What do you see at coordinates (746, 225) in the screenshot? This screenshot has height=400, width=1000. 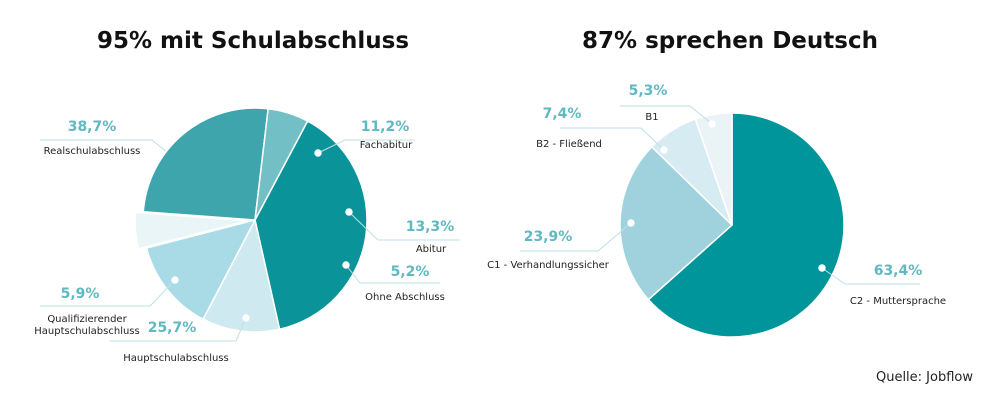 I see `pie2-slice-c2-muttersprache` at bounding box center [746, 225].